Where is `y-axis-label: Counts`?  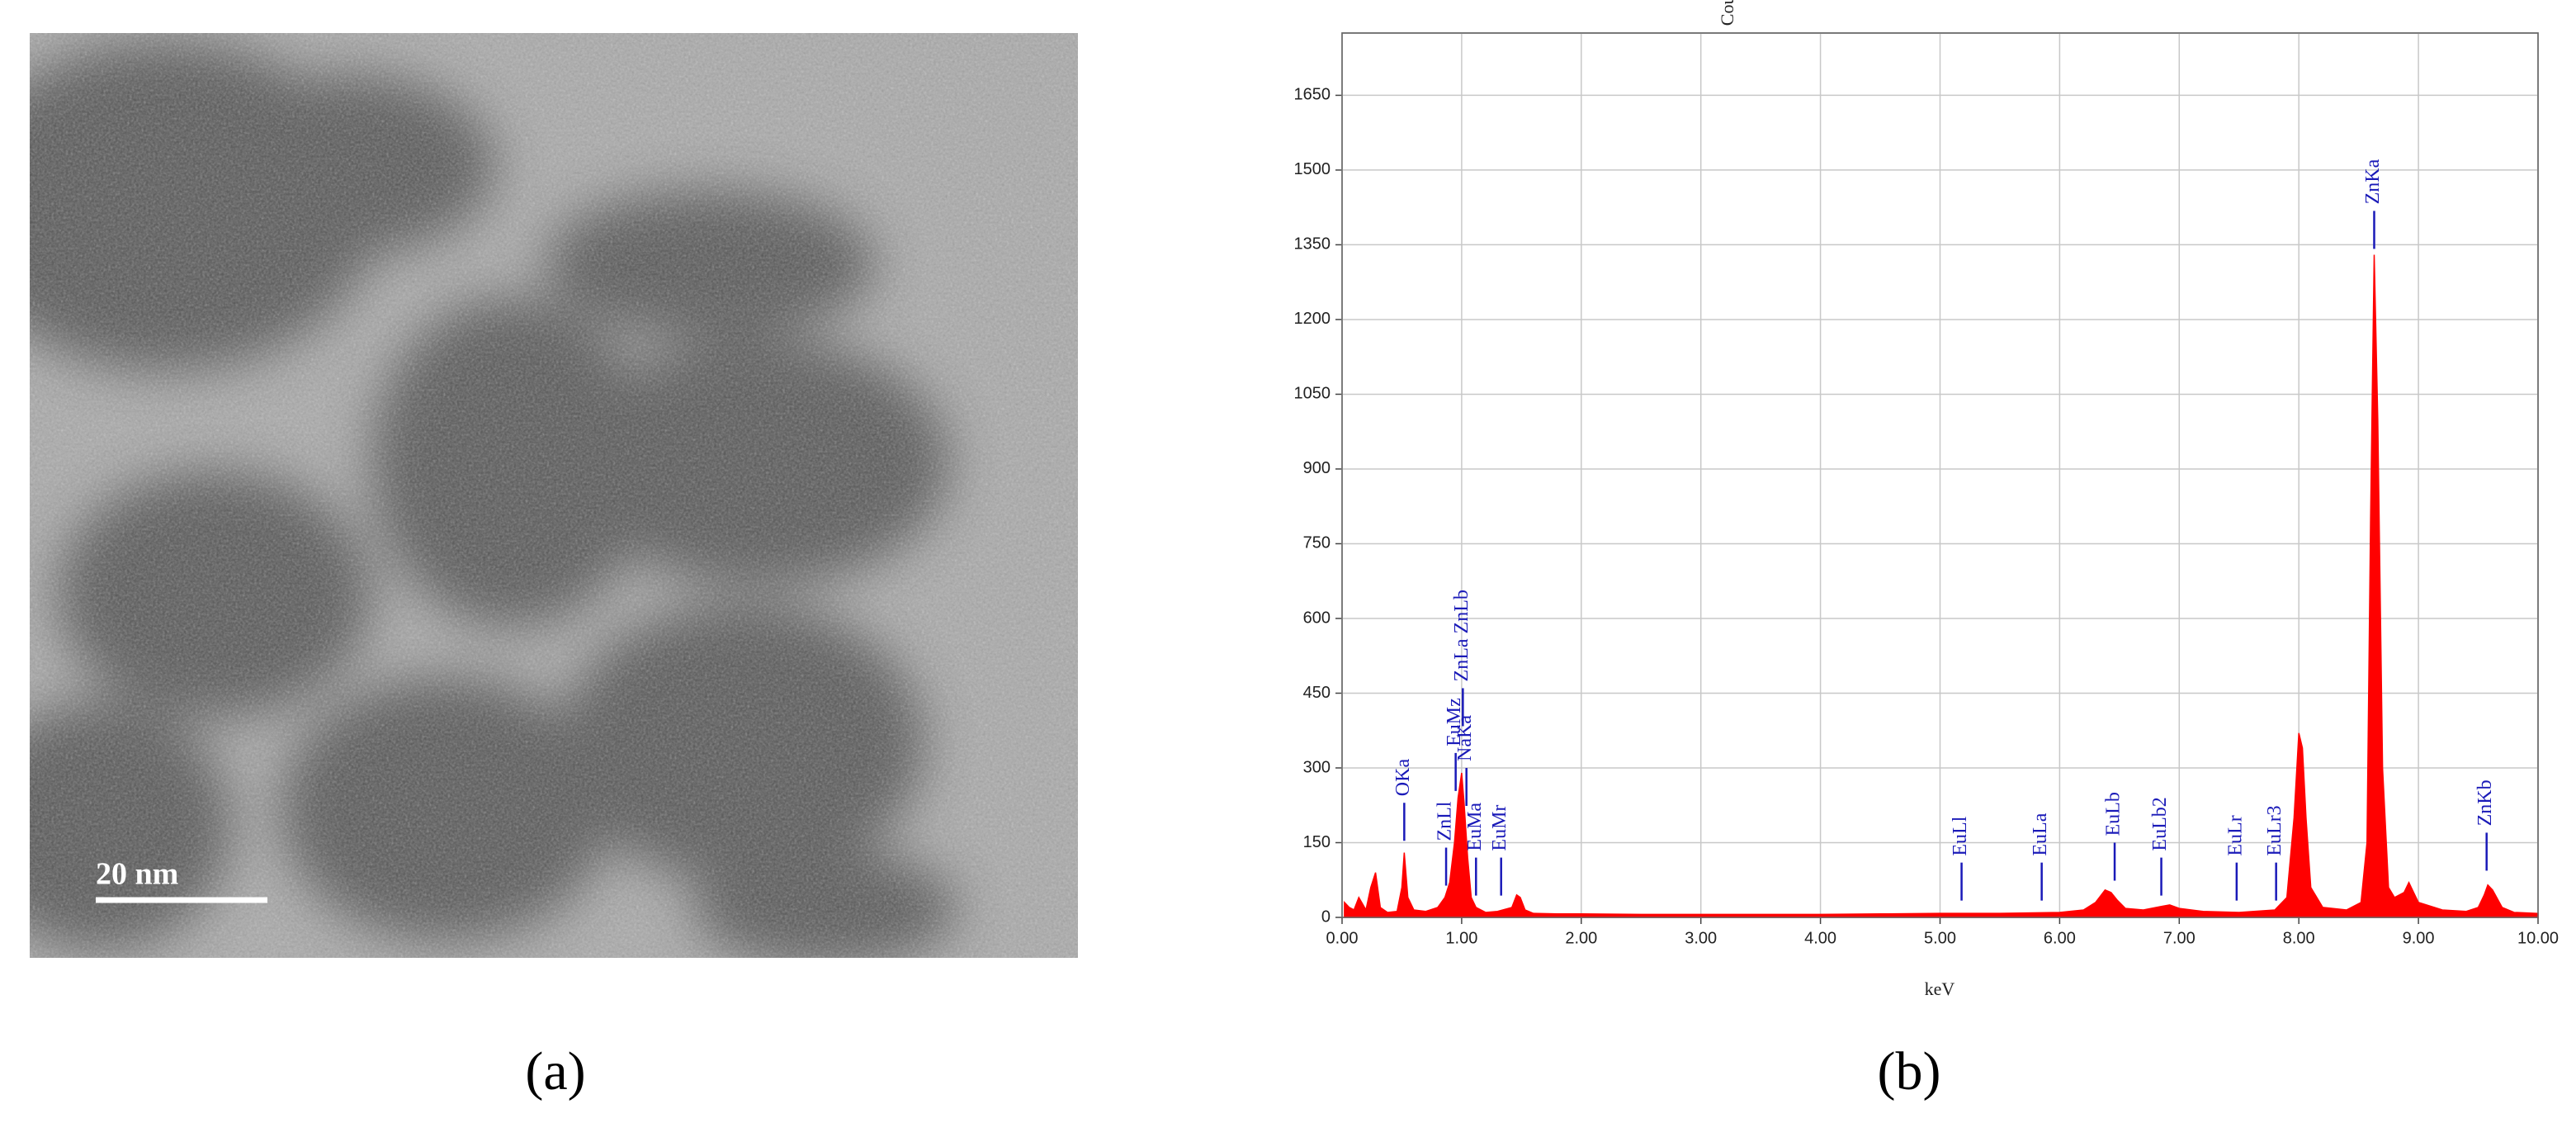
y-axis-label: Counts is located at coordinates (1727, 13).